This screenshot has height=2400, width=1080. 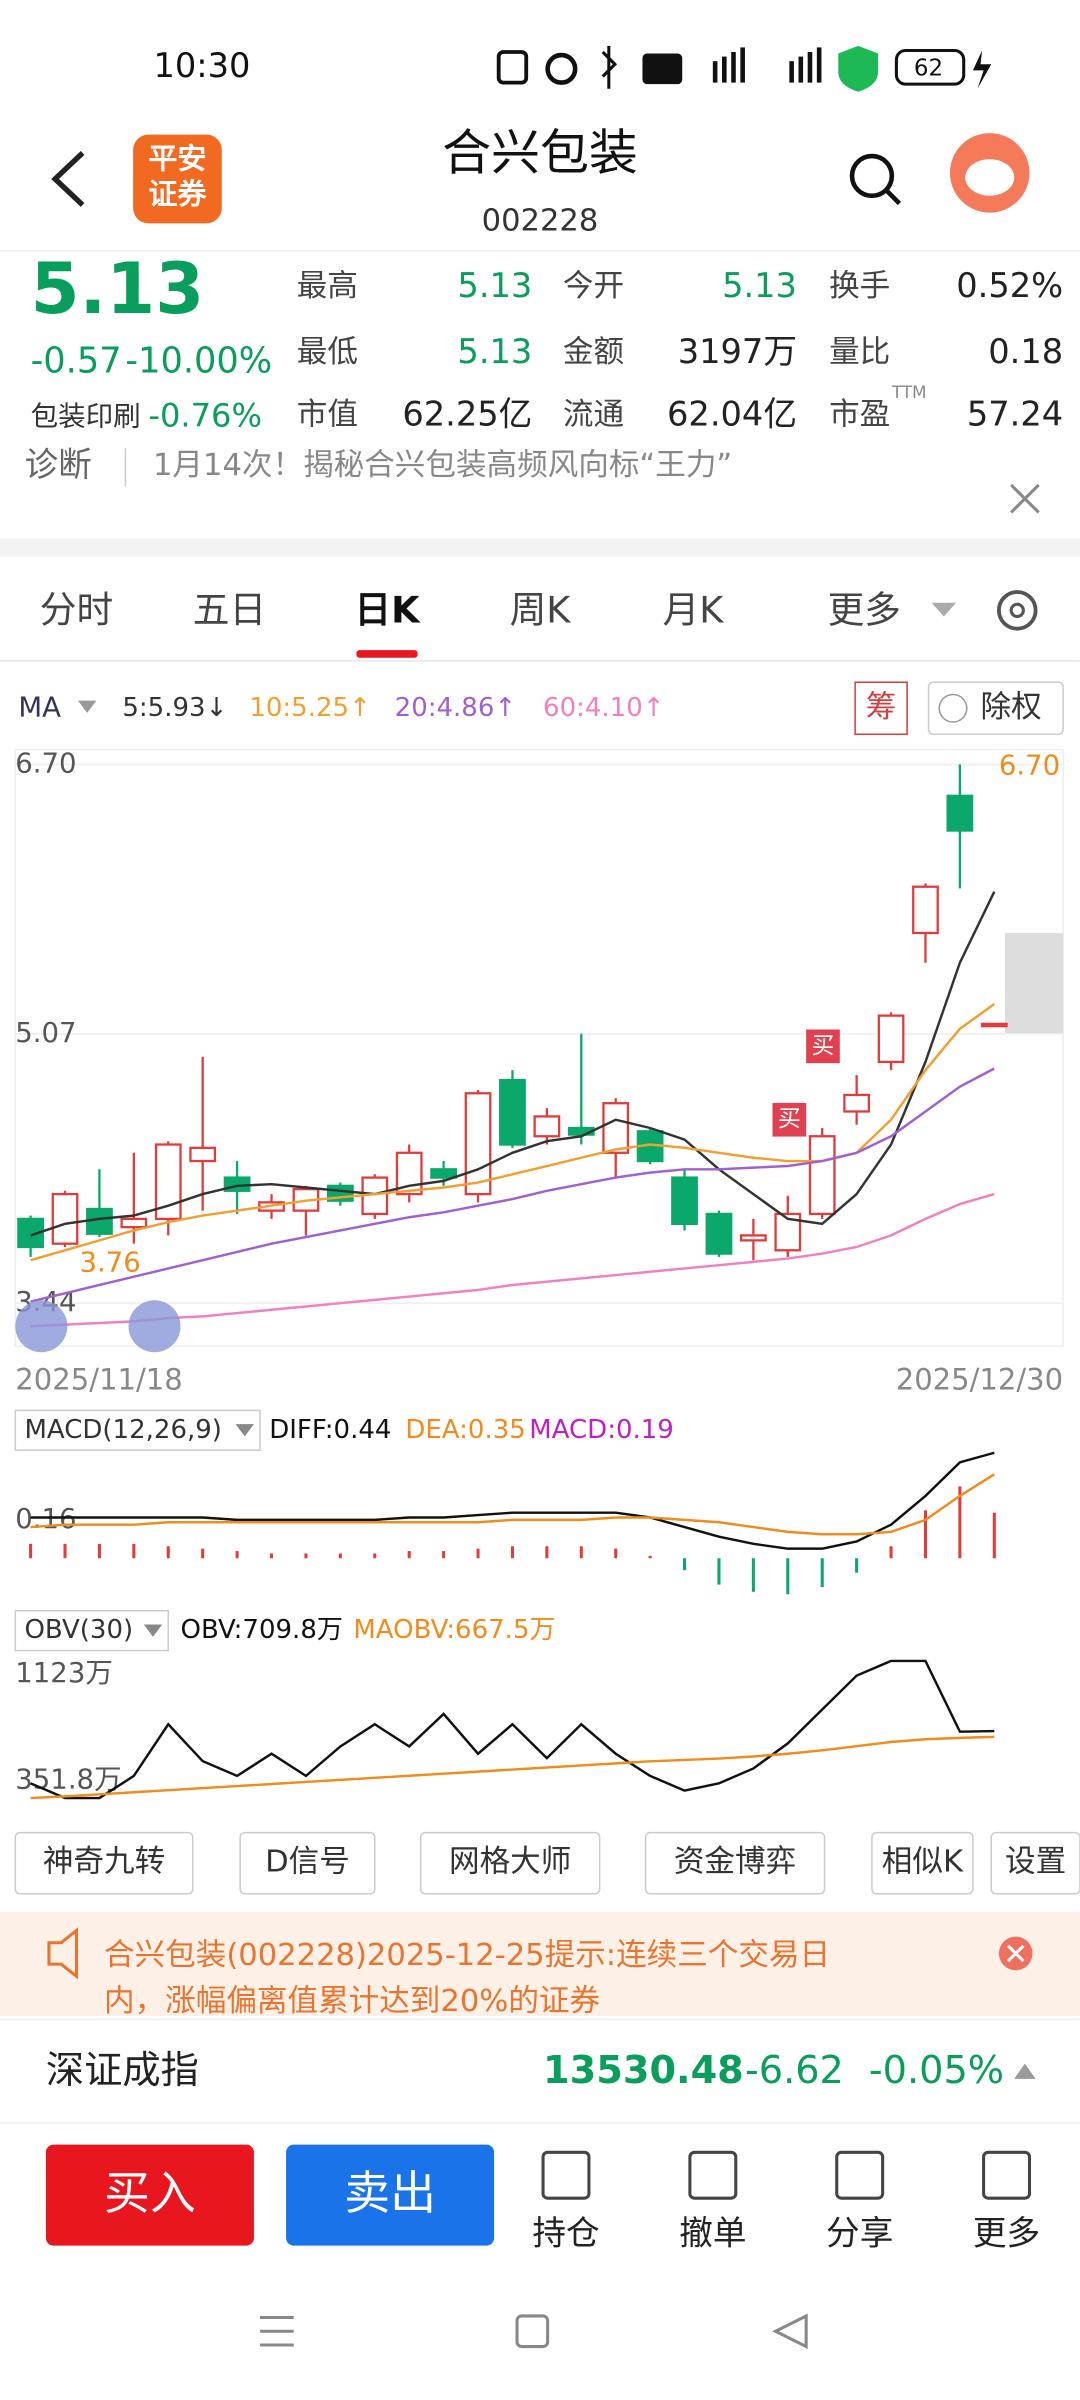 What do you see at coordinates (744, 68) in the screenshot?
I see `status-icons` at bounding box center [744, 68].